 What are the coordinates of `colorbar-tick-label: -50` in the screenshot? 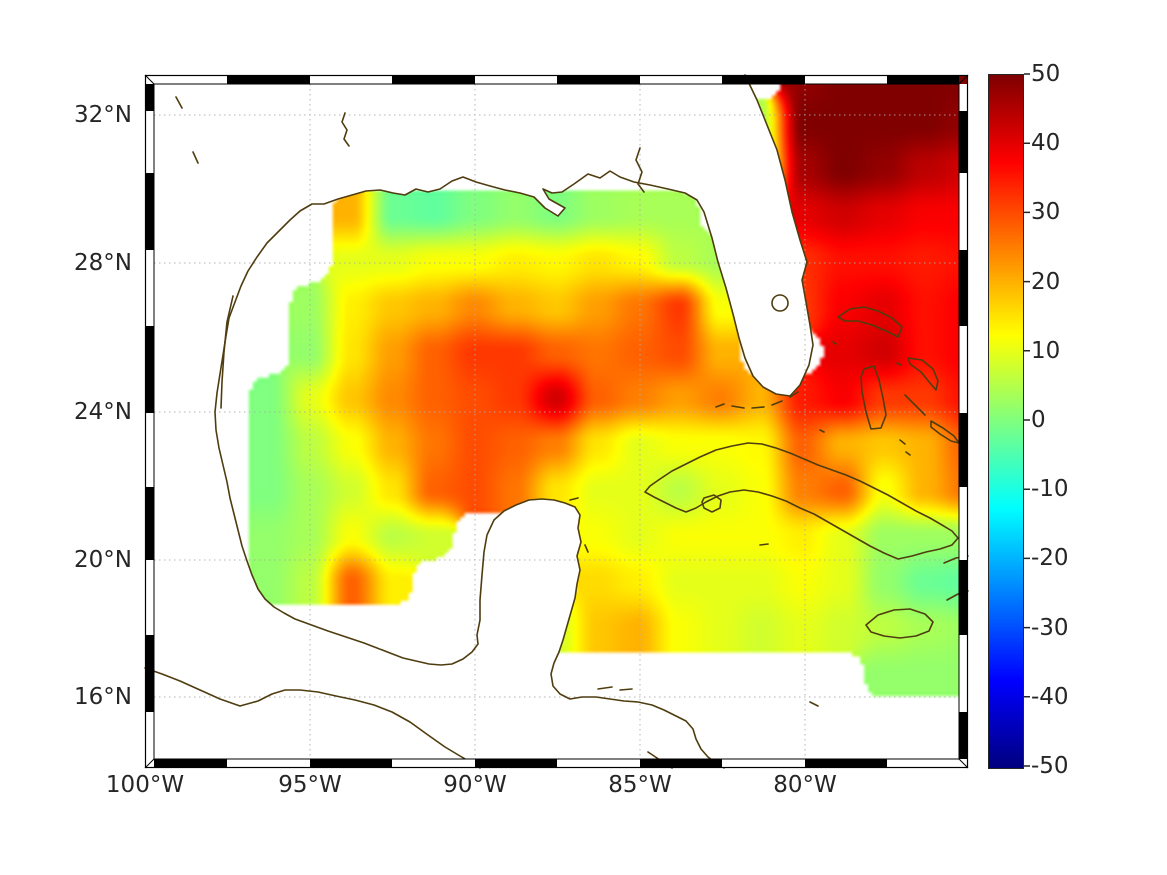 It's located at (1050, 766).